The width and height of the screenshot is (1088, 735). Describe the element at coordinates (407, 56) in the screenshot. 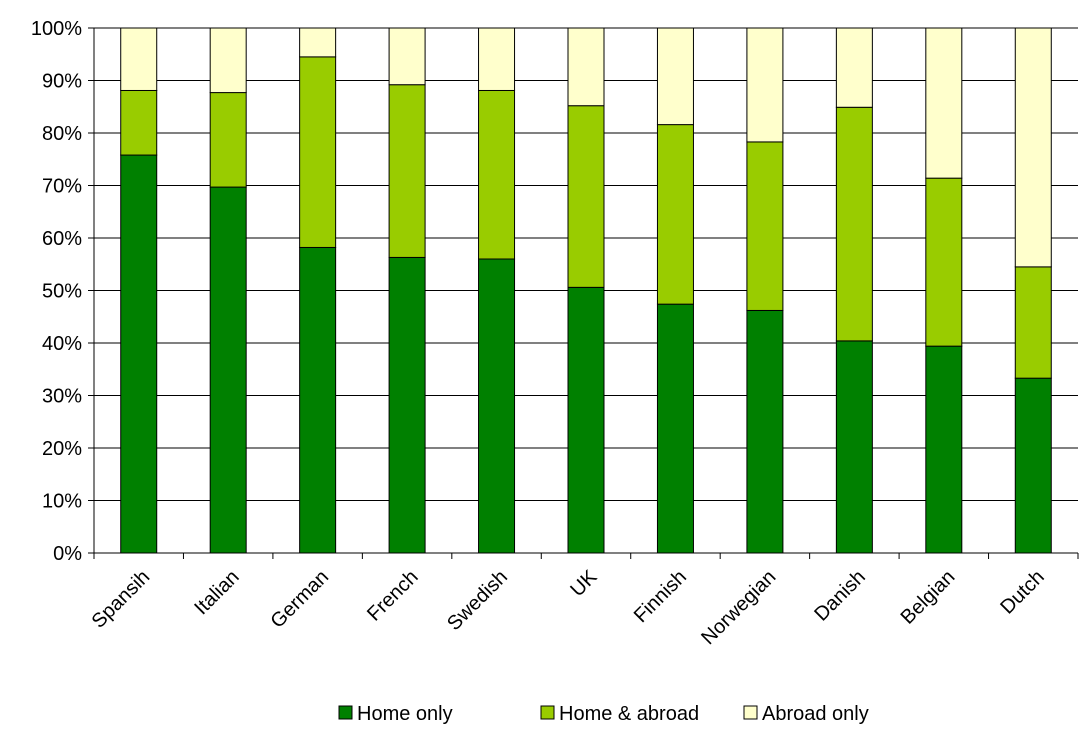

I see `bar-segment-abroad-only-french` at that location.